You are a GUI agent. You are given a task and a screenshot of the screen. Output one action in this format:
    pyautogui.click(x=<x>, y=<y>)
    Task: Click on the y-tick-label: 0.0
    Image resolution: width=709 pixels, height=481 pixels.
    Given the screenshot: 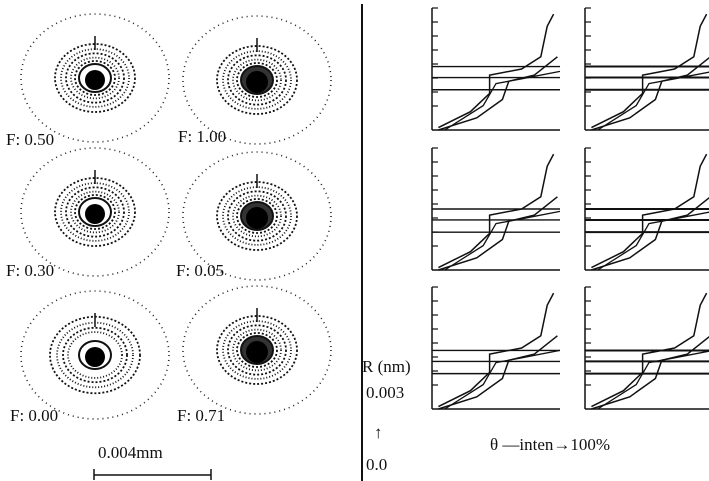 What is the action you would take?
    pyautogui.click(x=376, y=464)
    